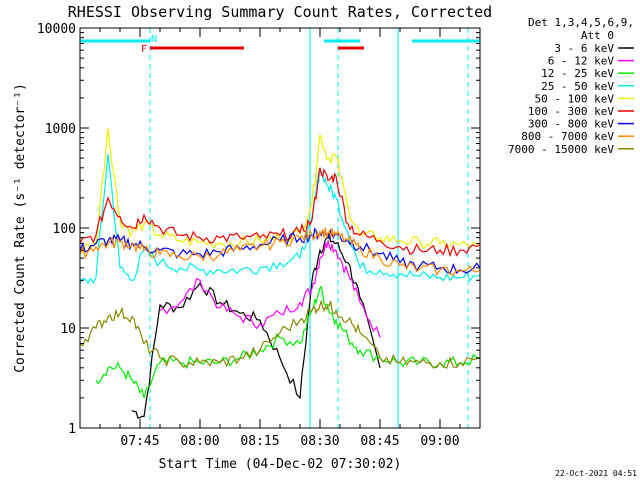  I want to click on x-tick-label: 08:00, so click(199, 441).